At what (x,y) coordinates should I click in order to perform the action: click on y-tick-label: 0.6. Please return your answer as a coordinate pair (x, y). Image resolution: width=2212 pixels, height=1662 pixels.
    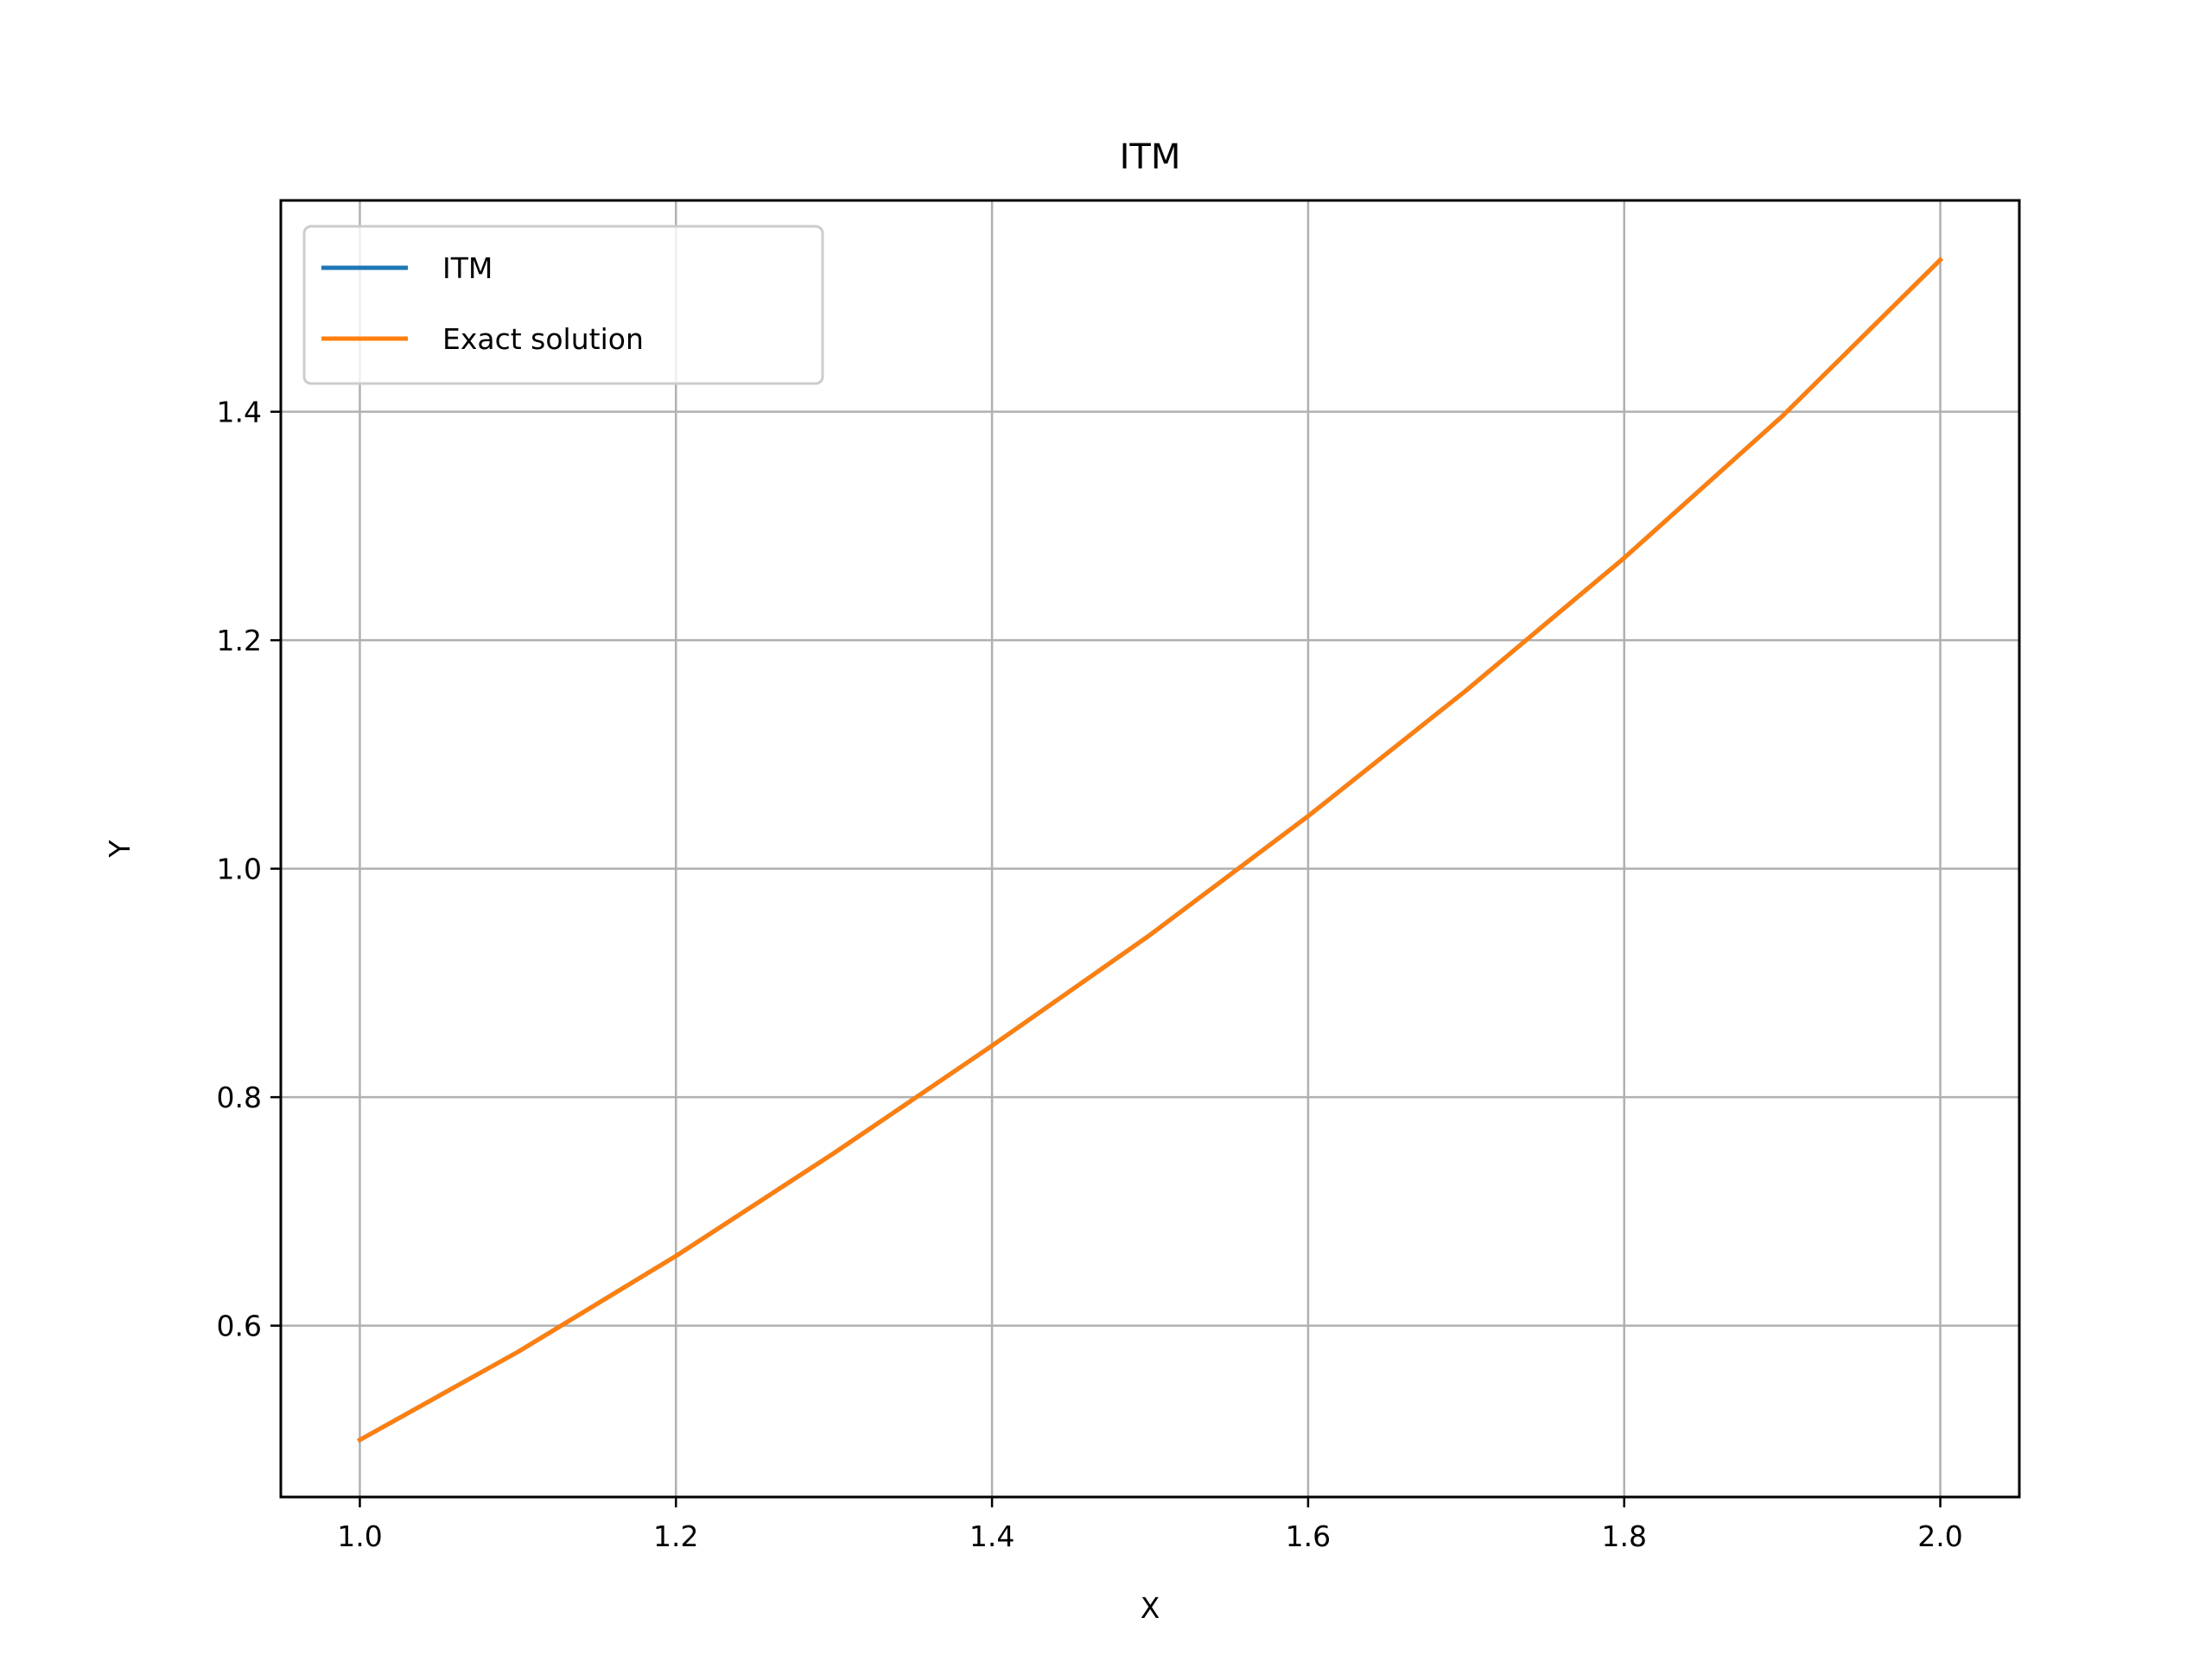
    Looking at the image, I should click on (239, 1326).